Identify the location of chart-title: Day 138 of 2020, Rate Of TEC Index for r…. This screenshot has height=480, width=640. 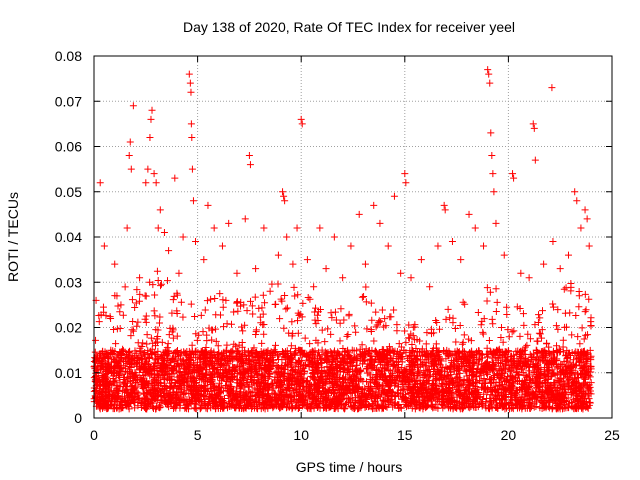
(349, 27).